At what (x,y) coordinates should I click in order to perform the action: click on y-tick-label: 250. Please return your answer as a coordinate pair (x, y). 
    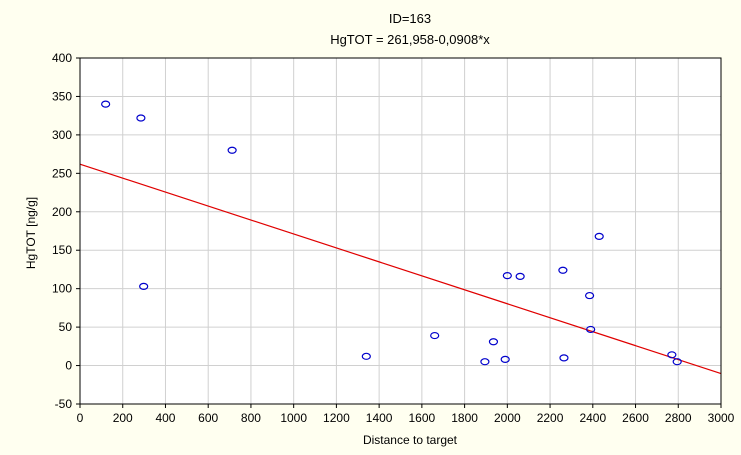
    Looking at the image, I should click on (62, 173).